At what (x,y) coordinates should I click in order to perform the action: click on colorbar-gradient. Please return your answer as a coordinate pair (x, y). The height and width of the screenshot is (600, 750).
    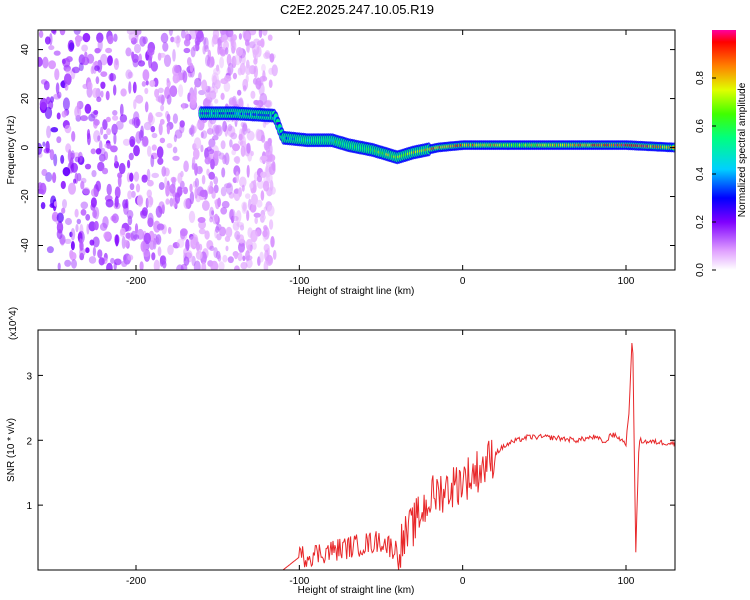
    Looking at the image, I should click on (724, 150).